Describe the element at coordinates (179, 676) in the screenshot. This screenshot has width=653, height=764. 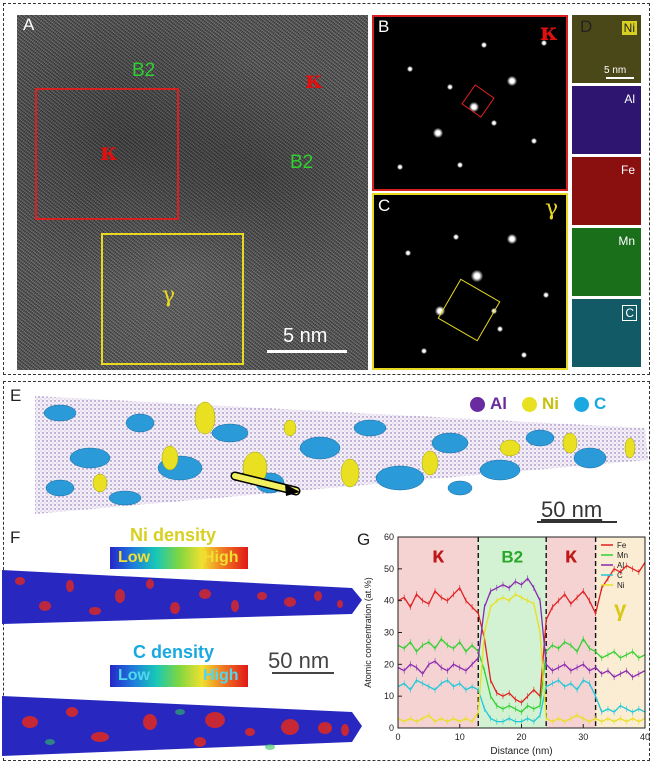
I see `c-density-colorbar` at that location.